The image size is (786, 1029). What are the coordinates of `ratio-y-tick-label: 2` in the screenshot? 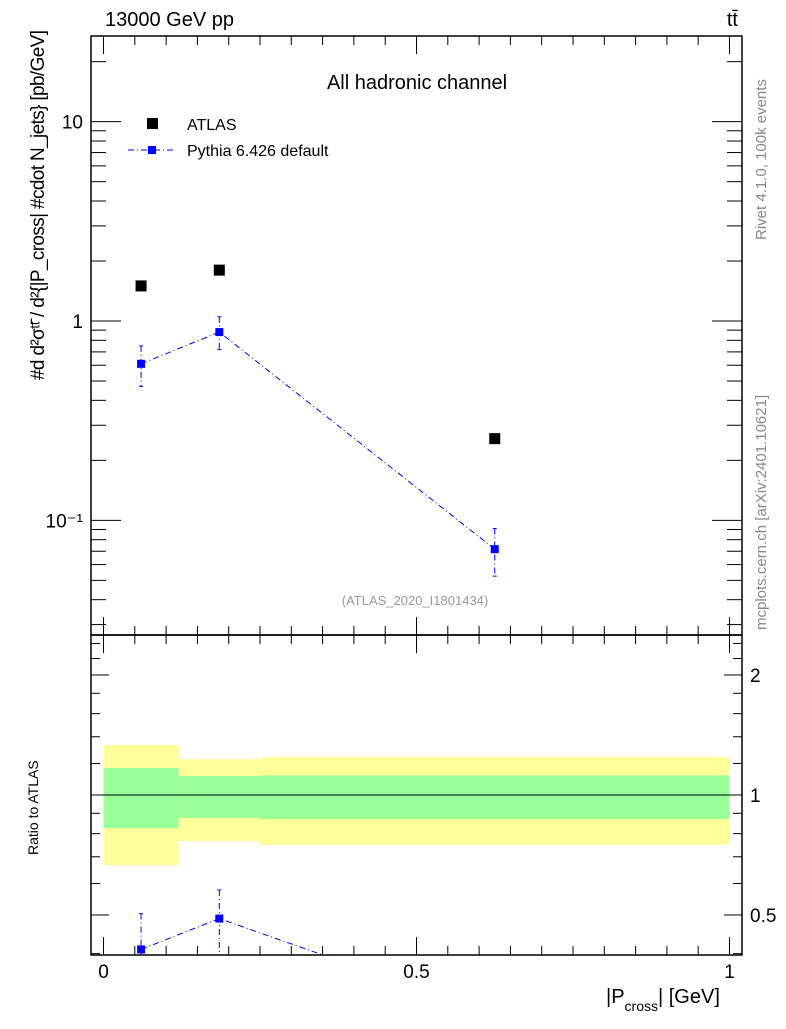 It's located at (755, 676).